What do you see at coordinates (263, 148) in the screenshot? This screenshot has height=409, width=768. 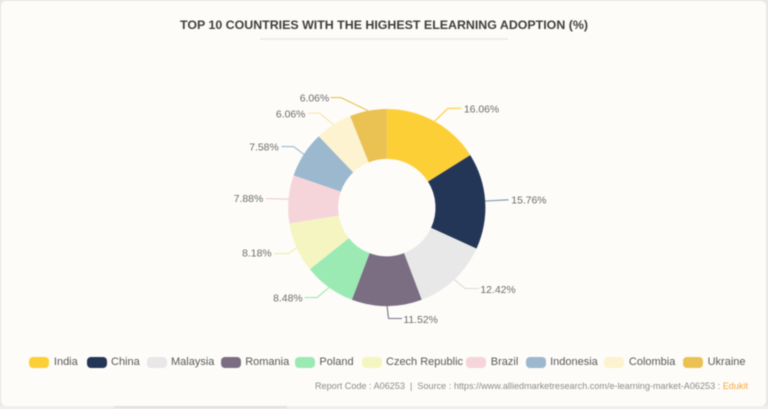 I see `svg-text: 7.58%` at bounding box center [263, 148].